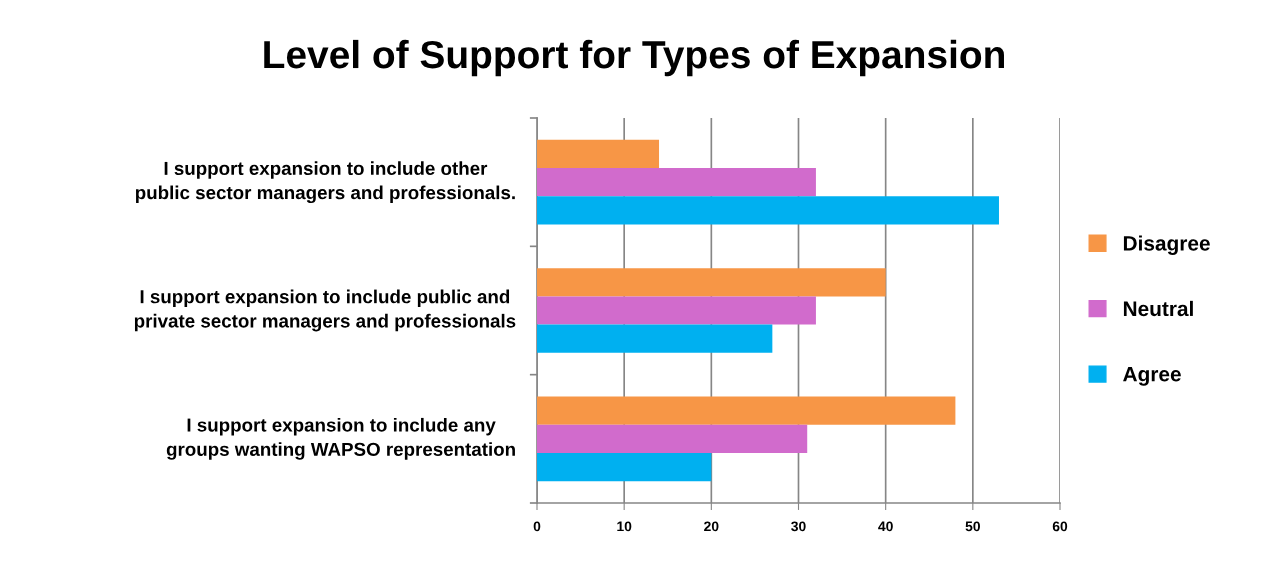  Describe the element at coordinates (340, 438) in the screenshot. I see `y-tick-label: I support expansion to include any groups wanting WAPSO representation` at that location.